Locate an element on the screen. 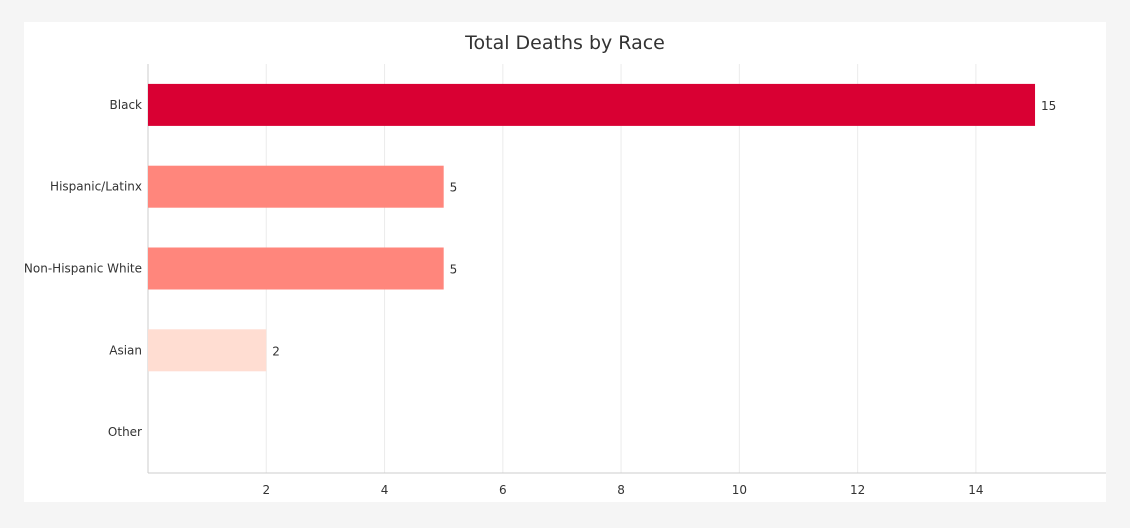  x-tick-label: 14 is located at coordinates (975, 490).